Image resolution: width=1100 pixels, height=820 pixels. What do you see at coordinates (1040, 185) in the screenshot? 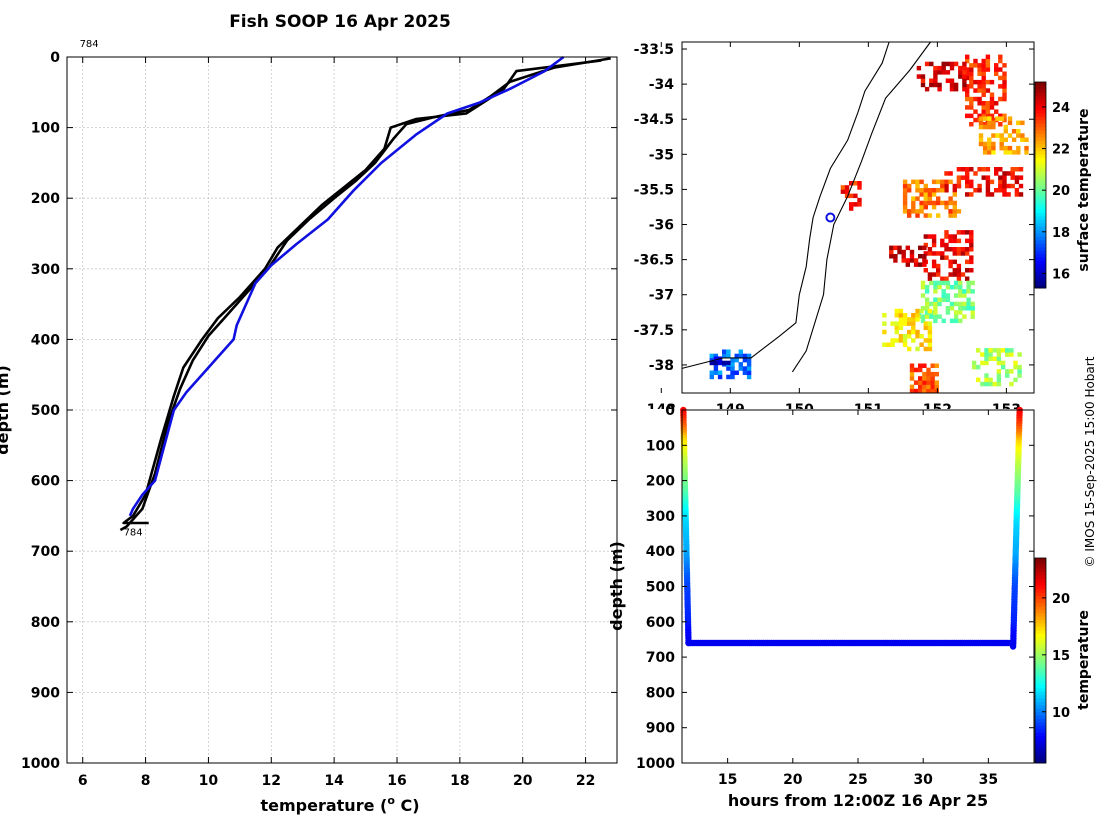
I see `map-colorbar-frame` at bounding box center [1040, 185].